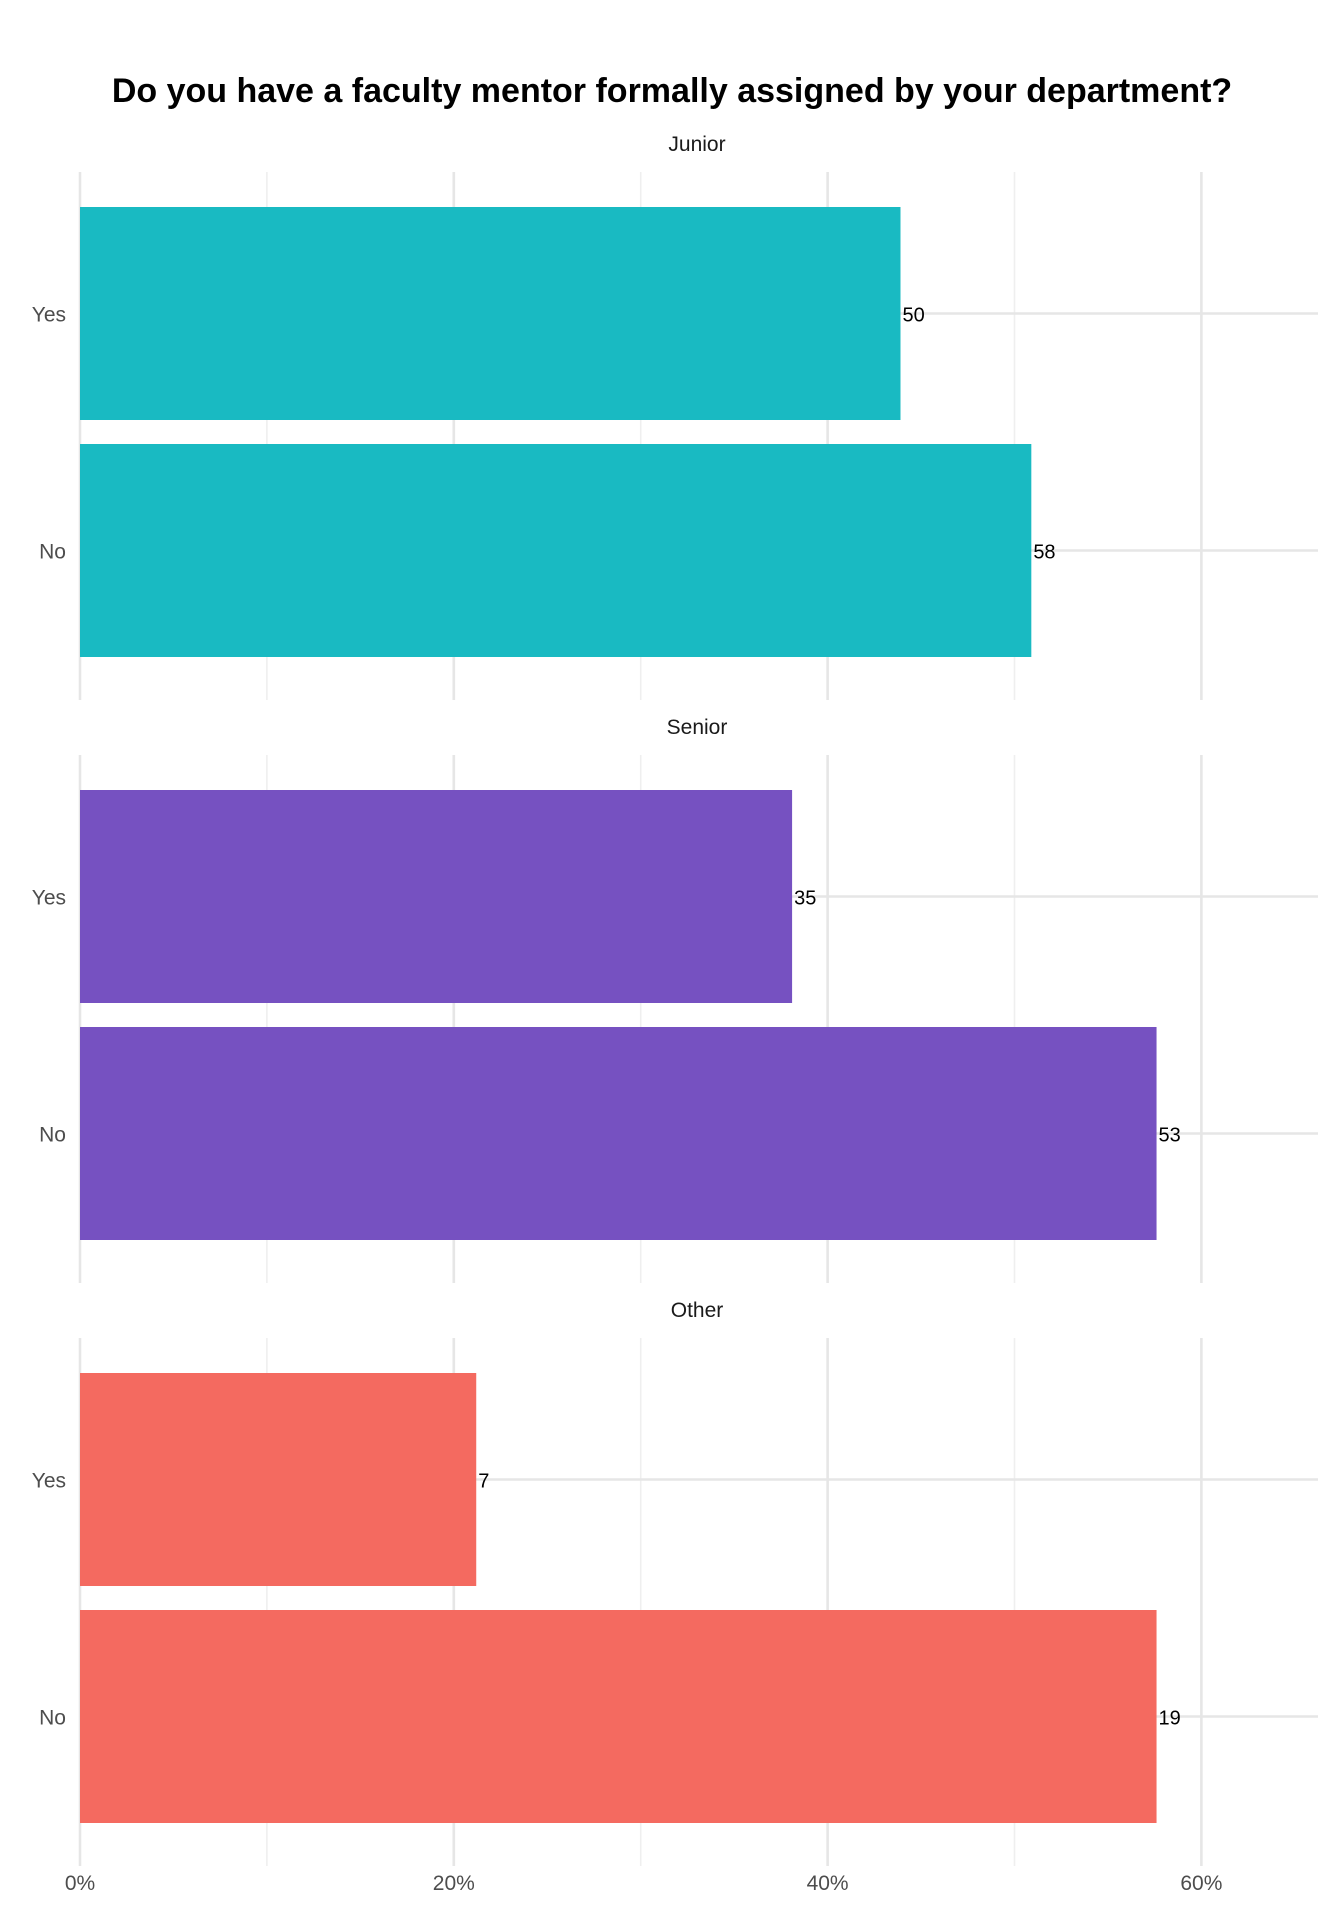  Describe the element at coordinates (454, 1883) in the screenshot. I see `x-tick-label: 20%` at that location.